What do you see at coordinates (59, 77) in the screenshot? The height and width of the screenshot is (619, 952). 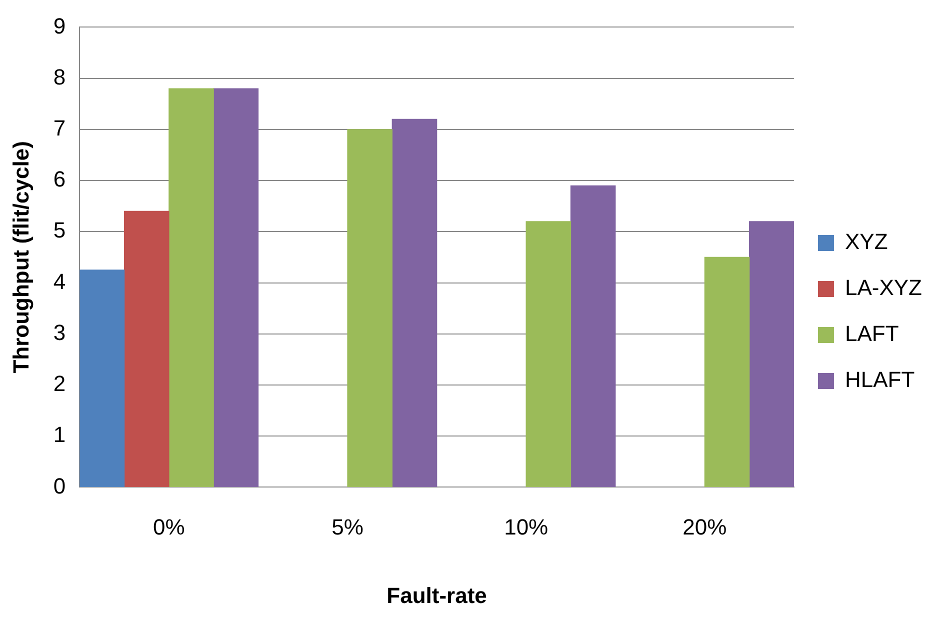 I see `y-tick-label: 8` at bounding box center [59, 77].